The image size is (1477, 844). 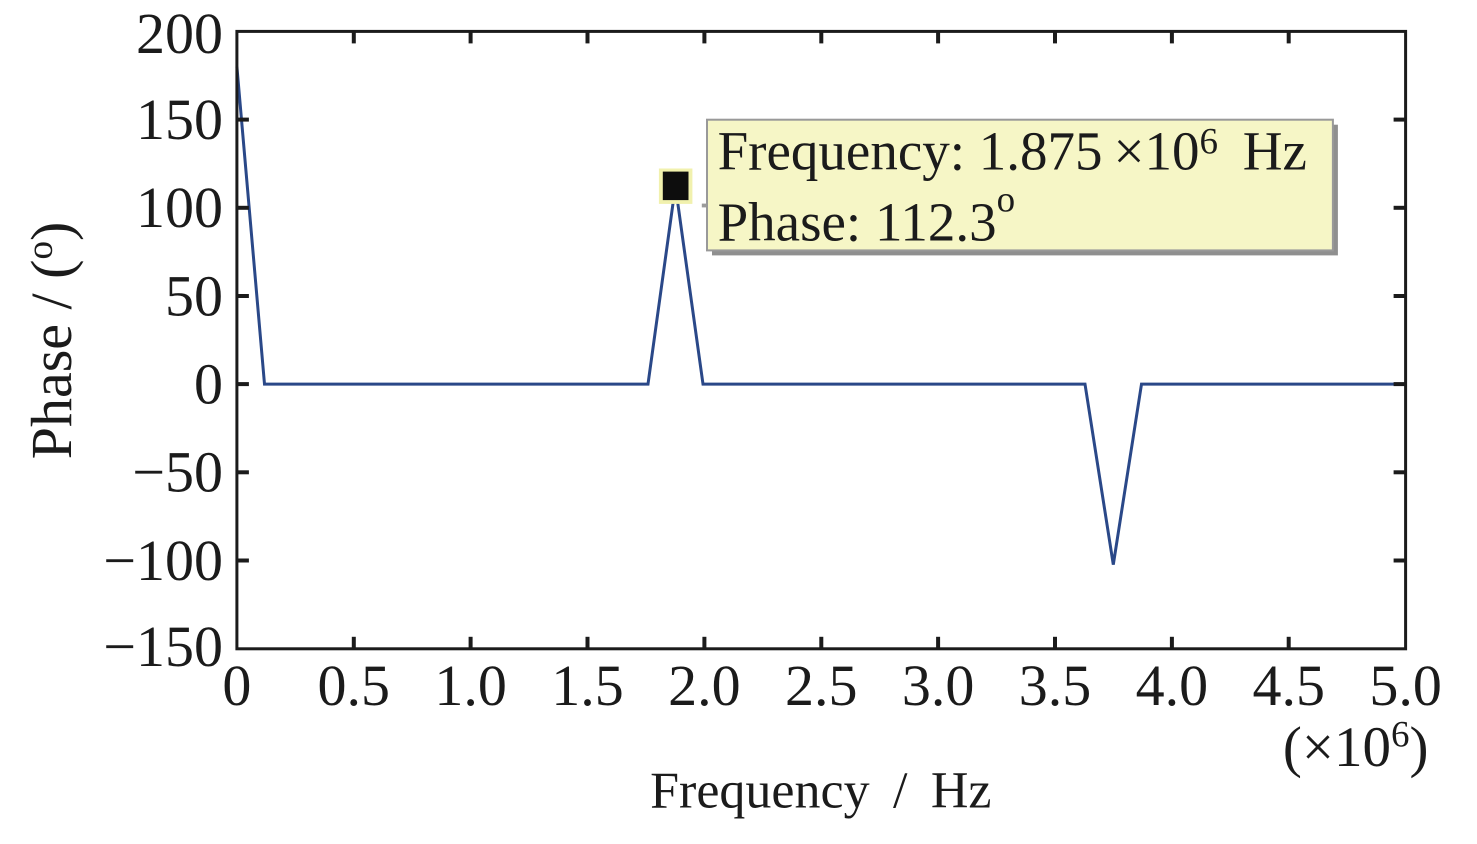 What do you see at coordinates (179, 119) in the screenshot?
I see `svg-text: 150` at bounding box center [179, 119].